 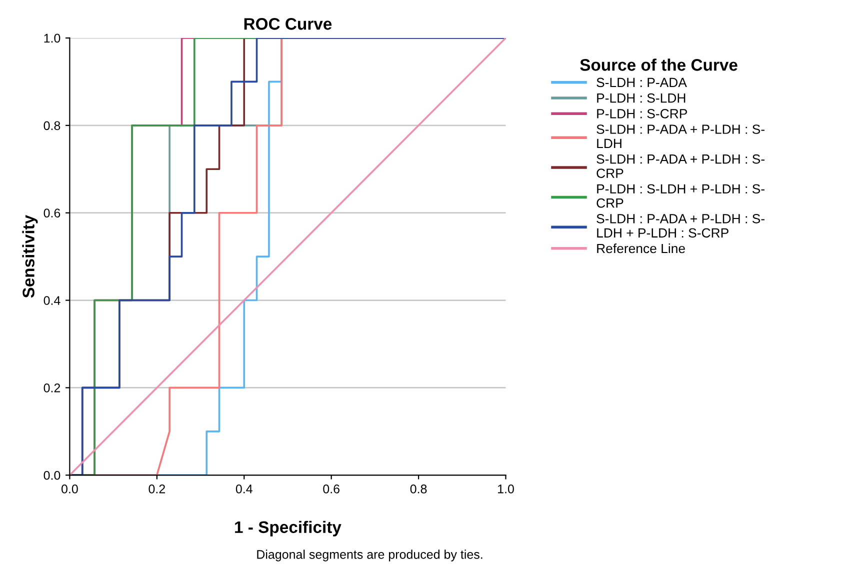 I want to click on x-tick-label: 0.4, so click(x=244, y=489).